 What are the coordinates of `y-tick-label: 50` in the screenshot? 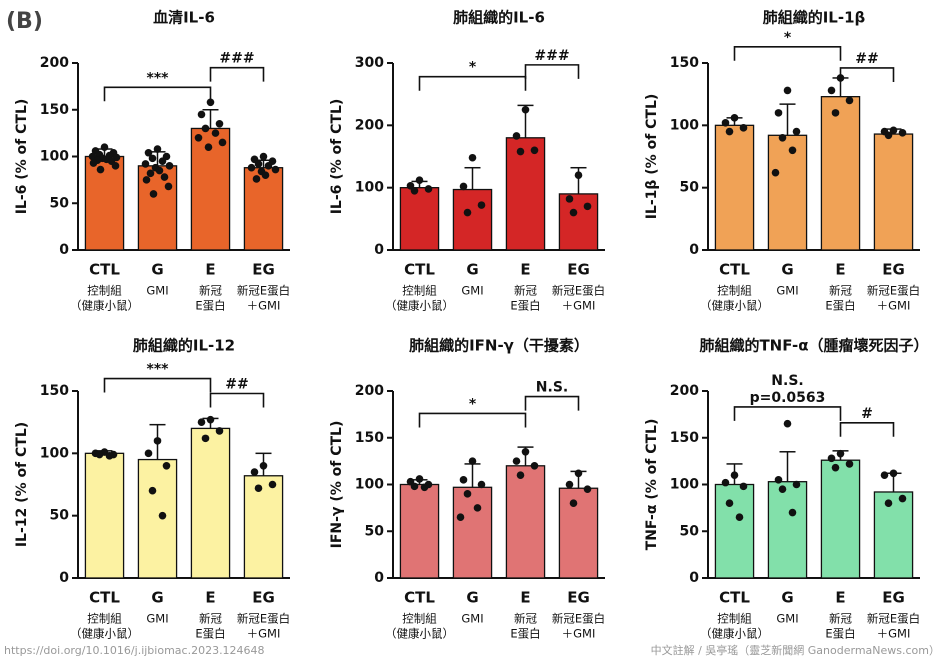 It's located at (690, 531).